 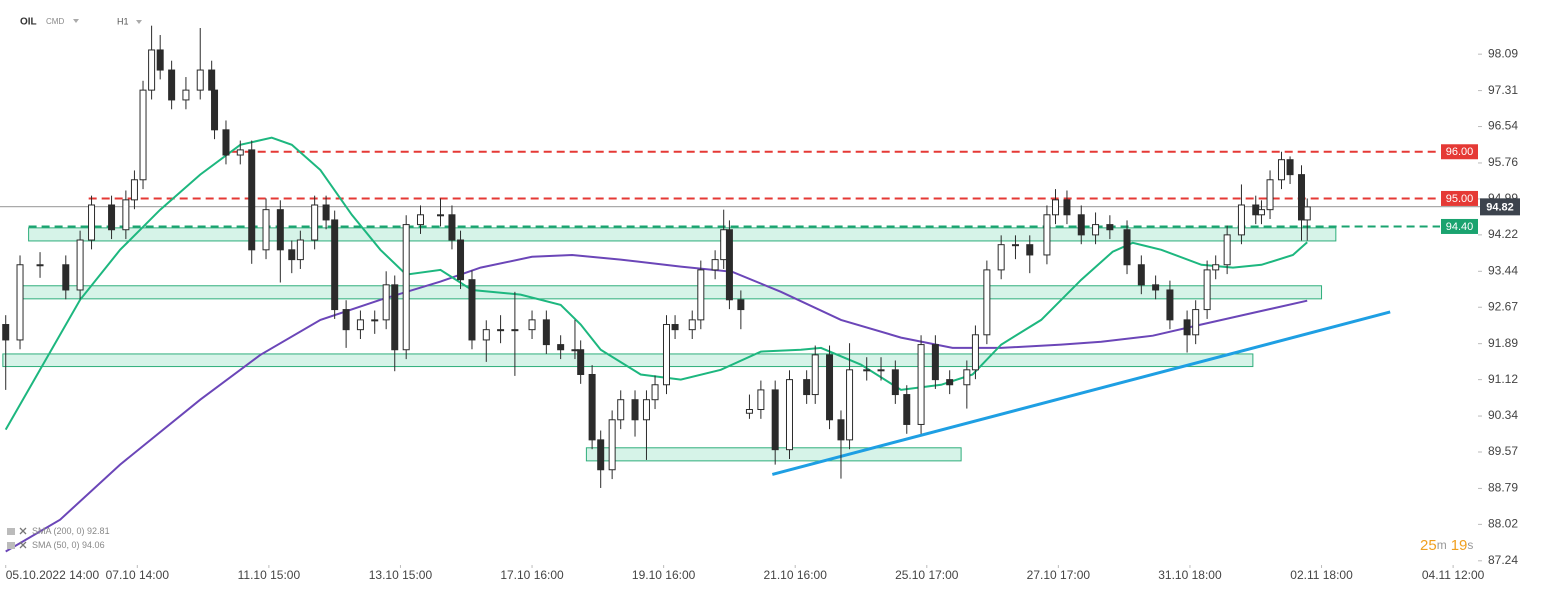 I want to click on y-tick-label: 93.44, so click(x=1503, y=270).